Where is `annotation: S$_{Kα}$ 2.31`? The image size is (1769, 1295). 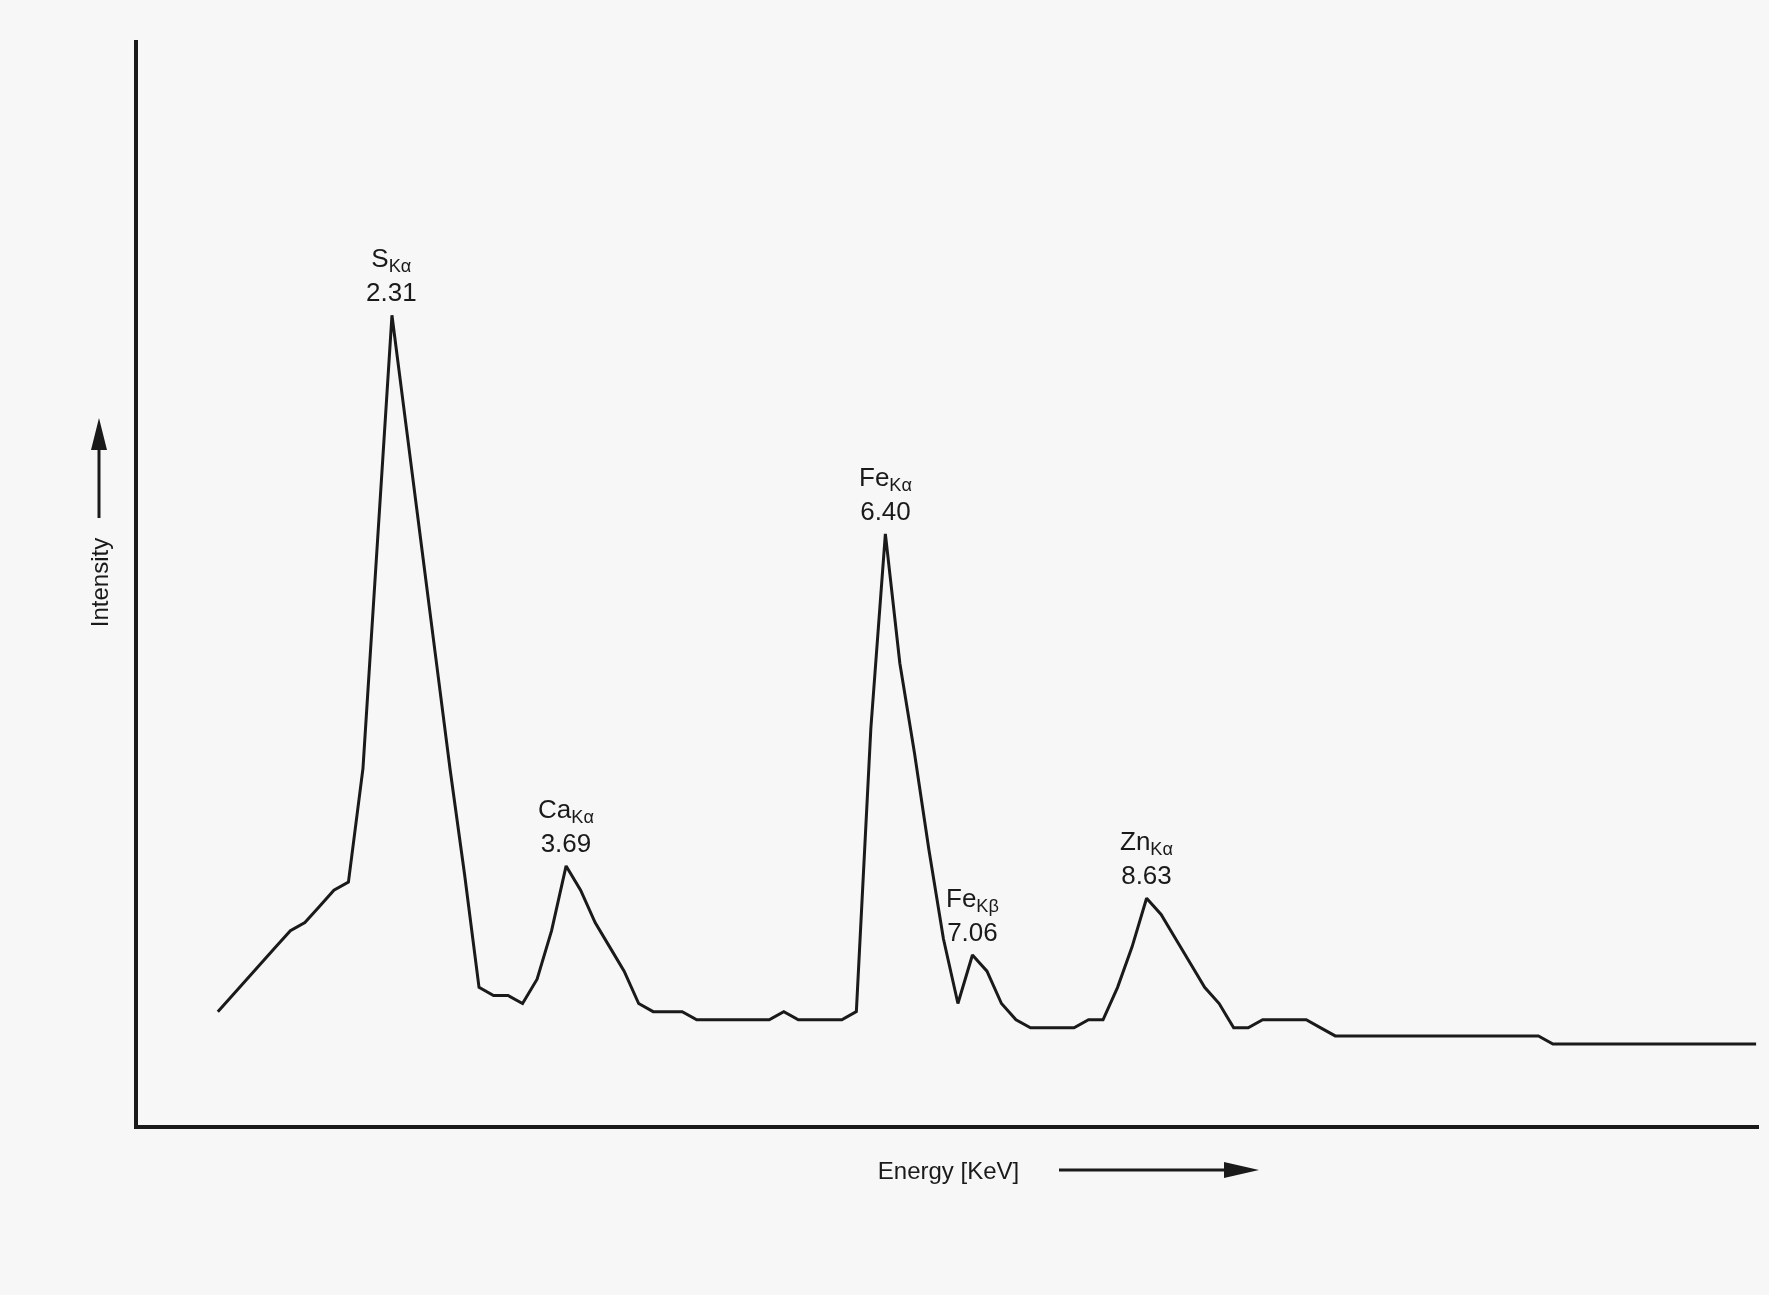 annotation: S$_{Kα}$ 2.31 is located at coordinates (391, 275).